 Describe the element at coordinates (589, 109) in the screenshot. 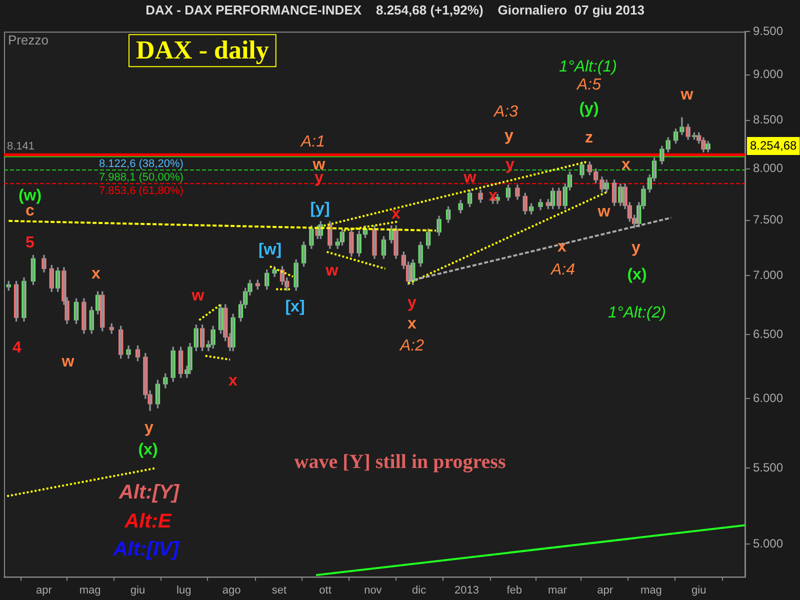

I see `annotation: (y)` at that location.